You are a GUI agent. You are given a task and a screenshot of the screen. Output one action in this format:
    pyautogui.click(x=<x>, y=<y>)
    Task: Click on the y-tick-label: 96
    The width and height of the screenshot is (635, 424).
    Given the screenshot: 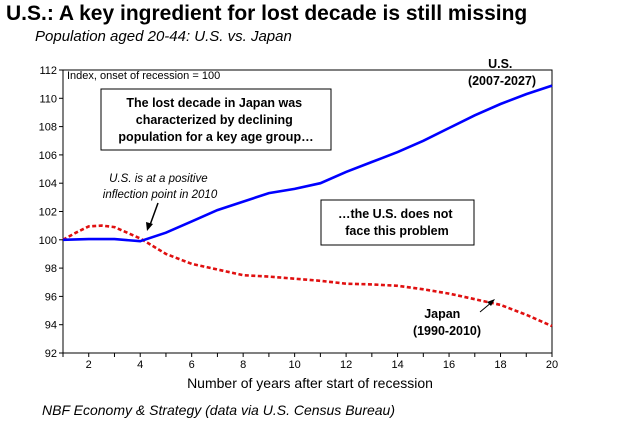 What is the action you would take?
    pyautogui.click(x=51, y=297)
    